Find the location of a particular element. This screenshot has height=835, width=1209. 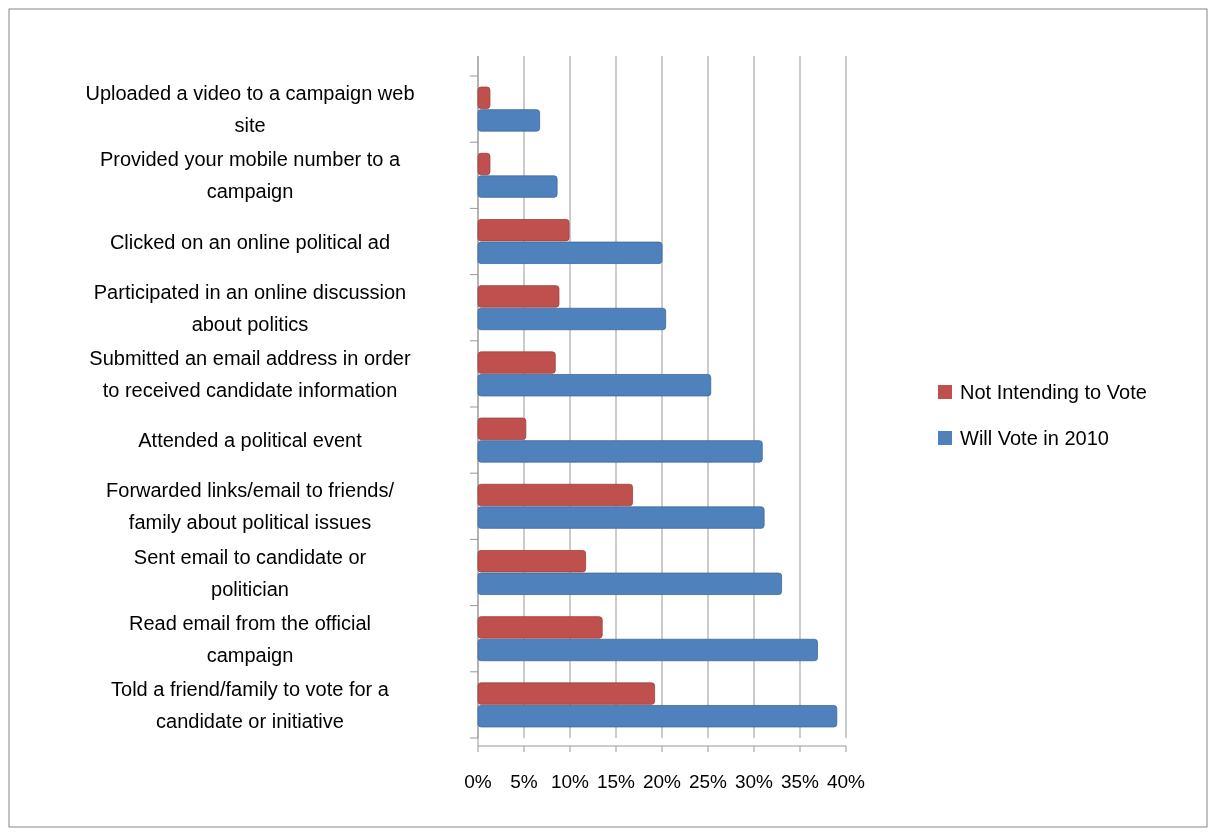

y-tick-label: Attended a political event is located at coordinates (250, 440).